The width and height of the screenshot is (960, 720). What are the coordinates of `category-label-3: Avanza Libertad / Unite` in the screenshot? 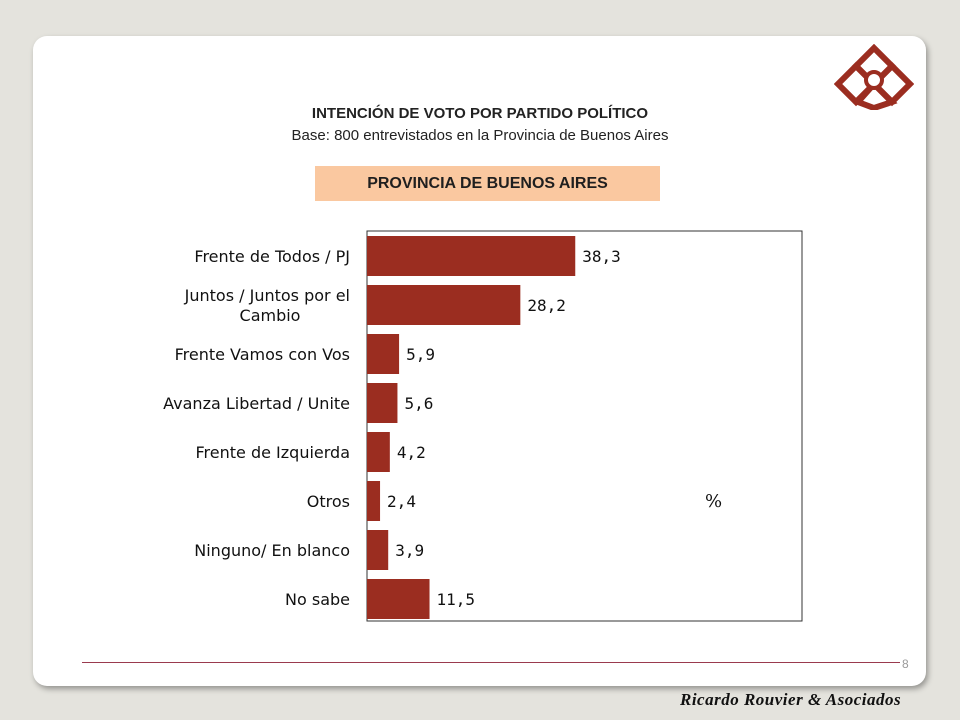 It's located at (256, 403).